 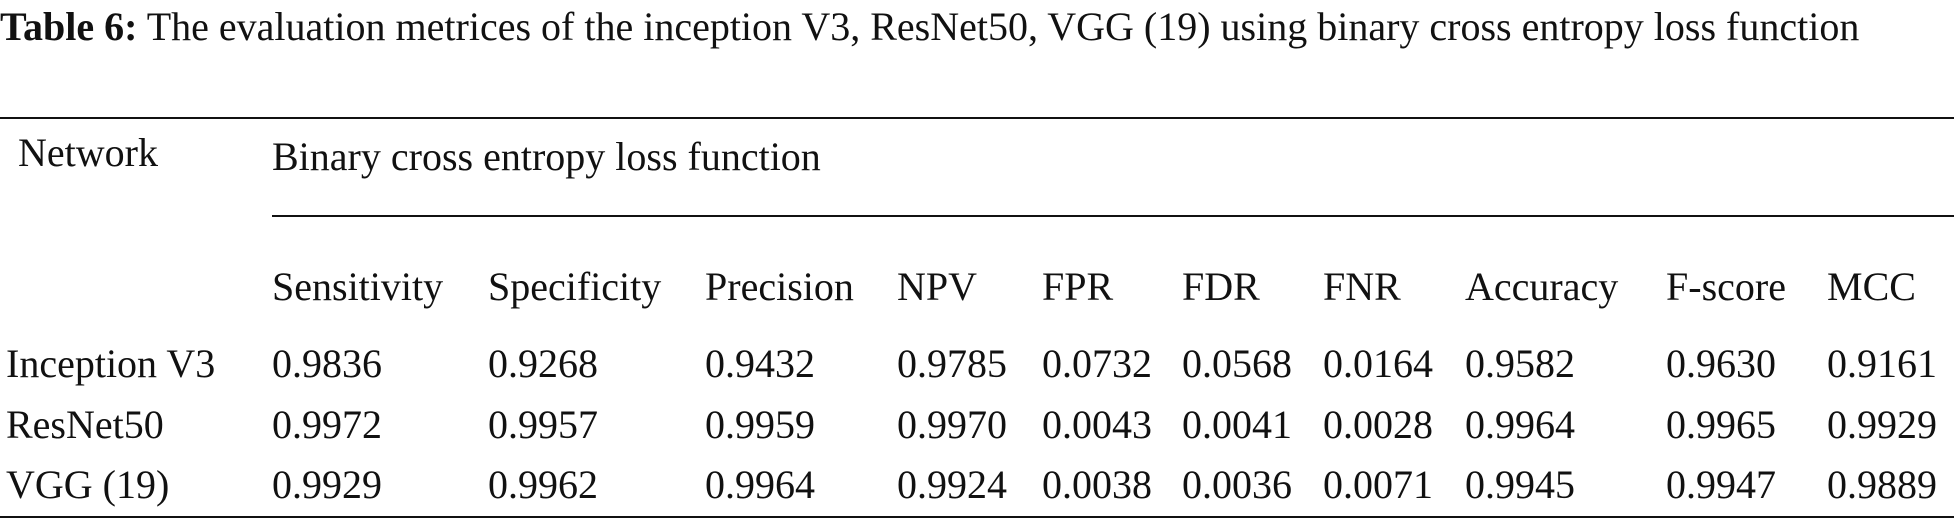 What do you see at coordinates (1871, 286) in the screenshot?
I see `column-header: MCC` at bounding box center [1871, 286].